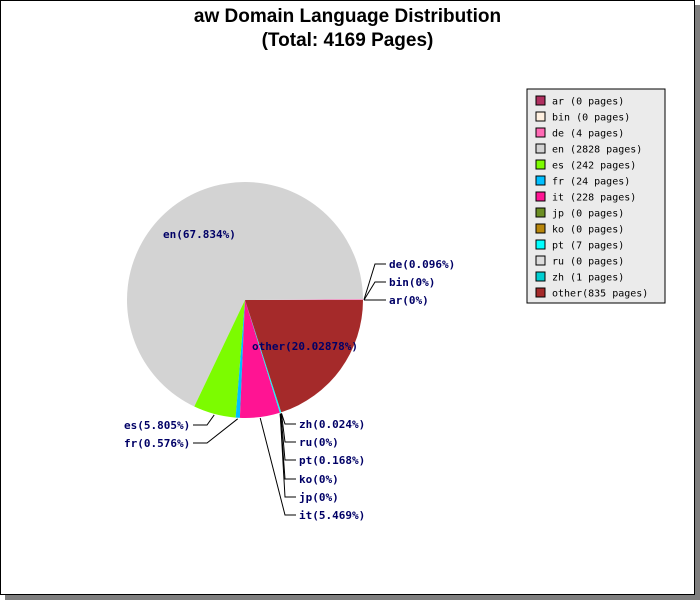 The height and width of the screenshot is (600, 700). I want to click on legend-swatch-fr, so click(540, 180).